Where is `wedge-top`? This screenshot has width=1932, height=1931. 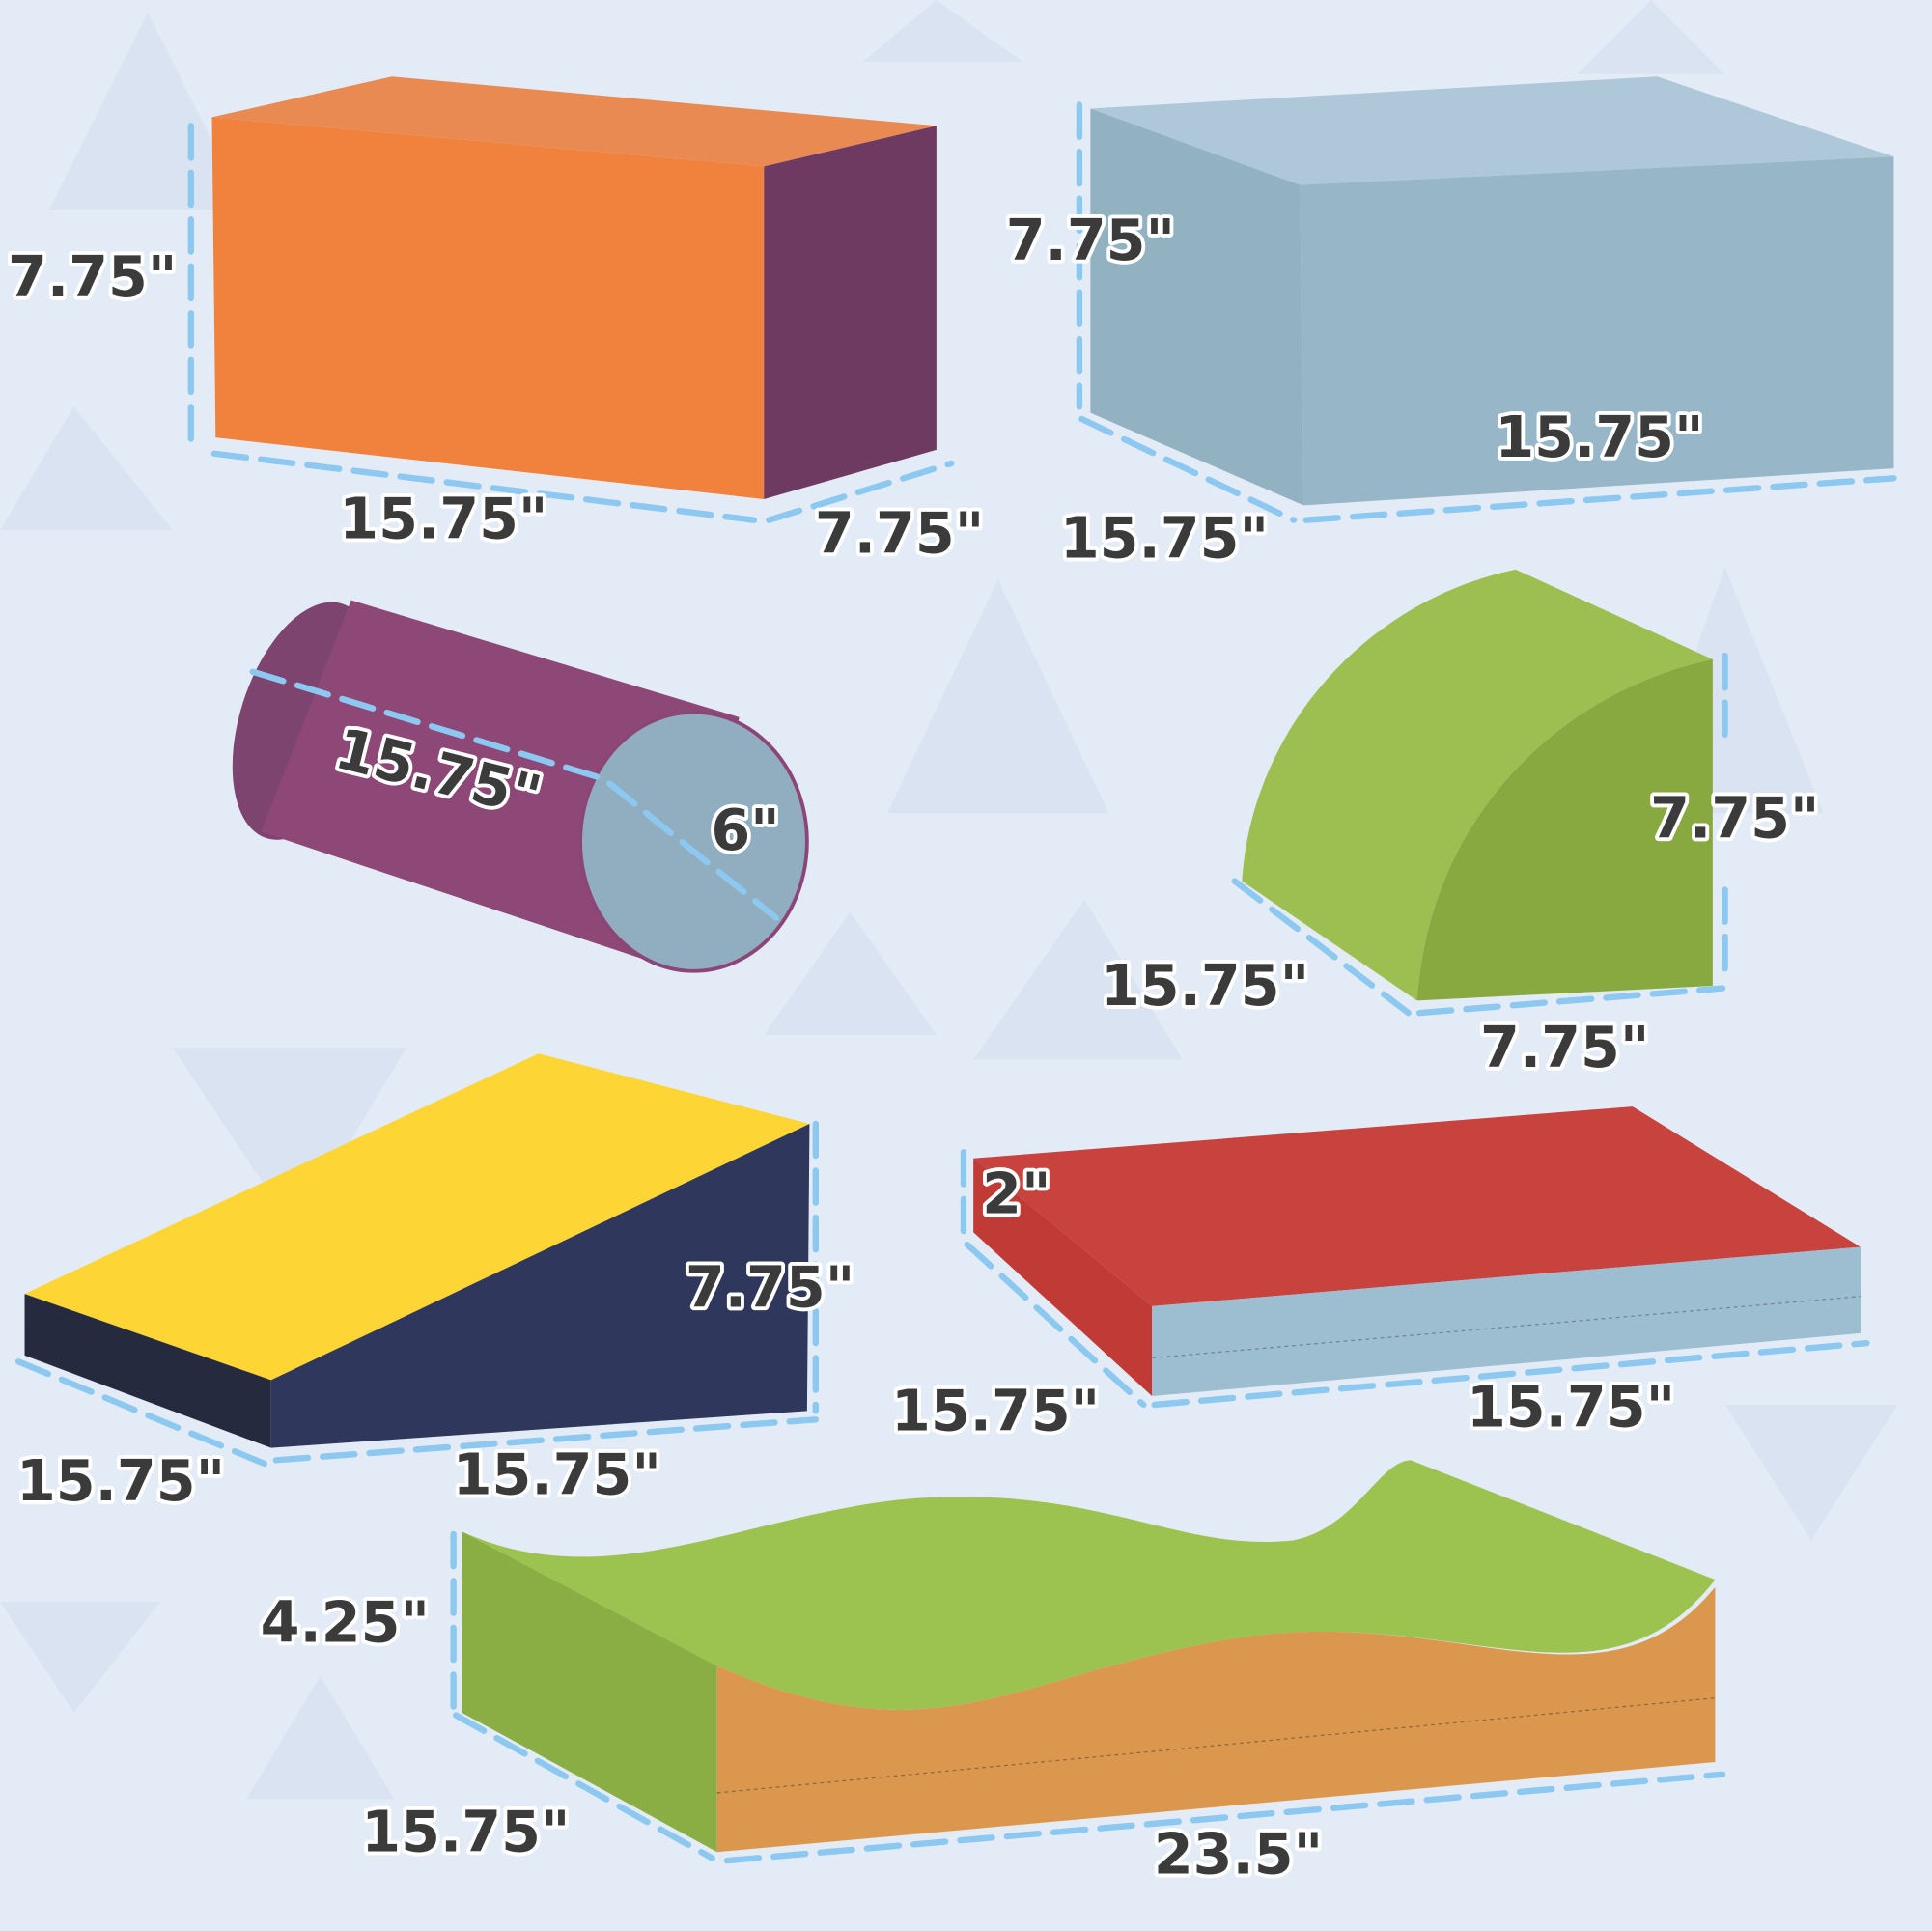
wedge-top is located at coordinates (417, 1217).